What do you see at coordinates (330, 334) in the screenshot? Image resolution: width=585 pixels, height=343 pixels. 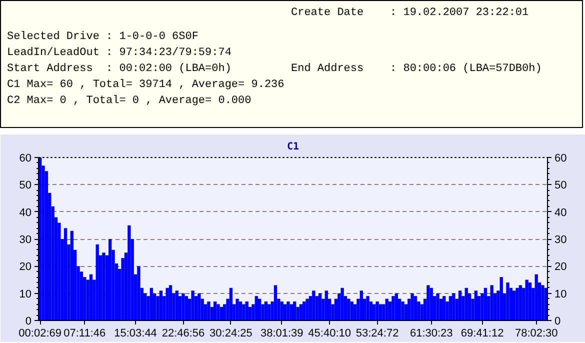 I see `x-tick-label: 45:40:10` at bounding box center [330, 334].